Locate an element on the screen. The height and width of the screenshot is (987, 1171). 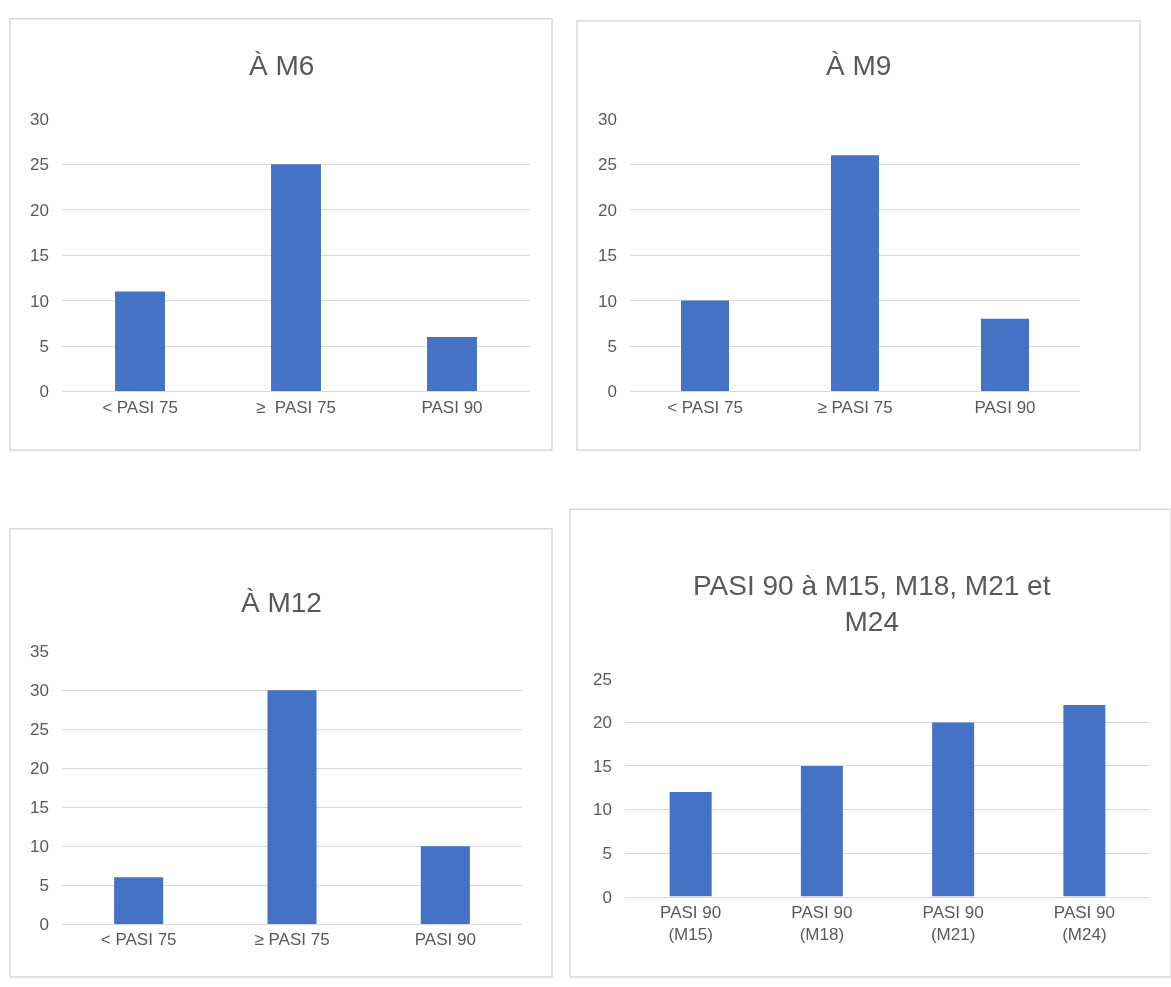
chart-title: À M12 is located at coordinates (281, 602).